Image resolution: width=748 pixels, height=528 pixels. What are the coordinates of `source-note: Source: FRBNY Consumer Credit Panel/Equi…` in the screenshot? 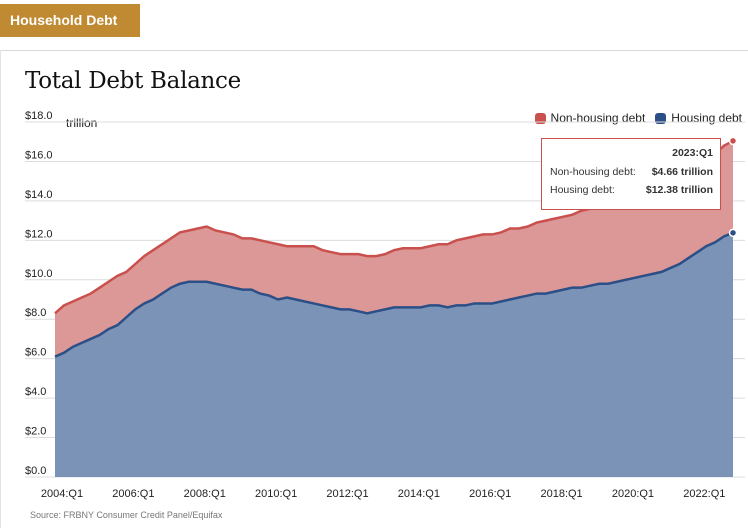 It's located at (126, 515).